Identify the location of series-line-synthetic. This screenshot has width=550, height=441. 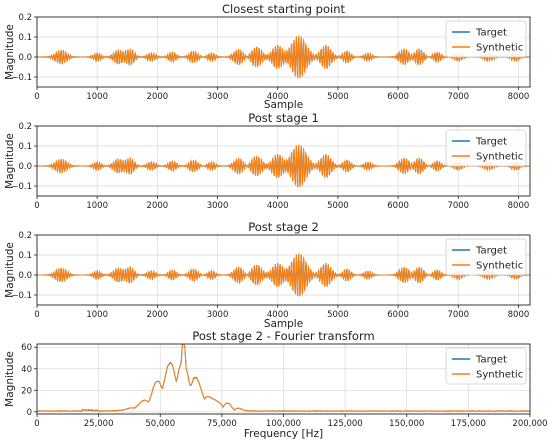
(283, 378).